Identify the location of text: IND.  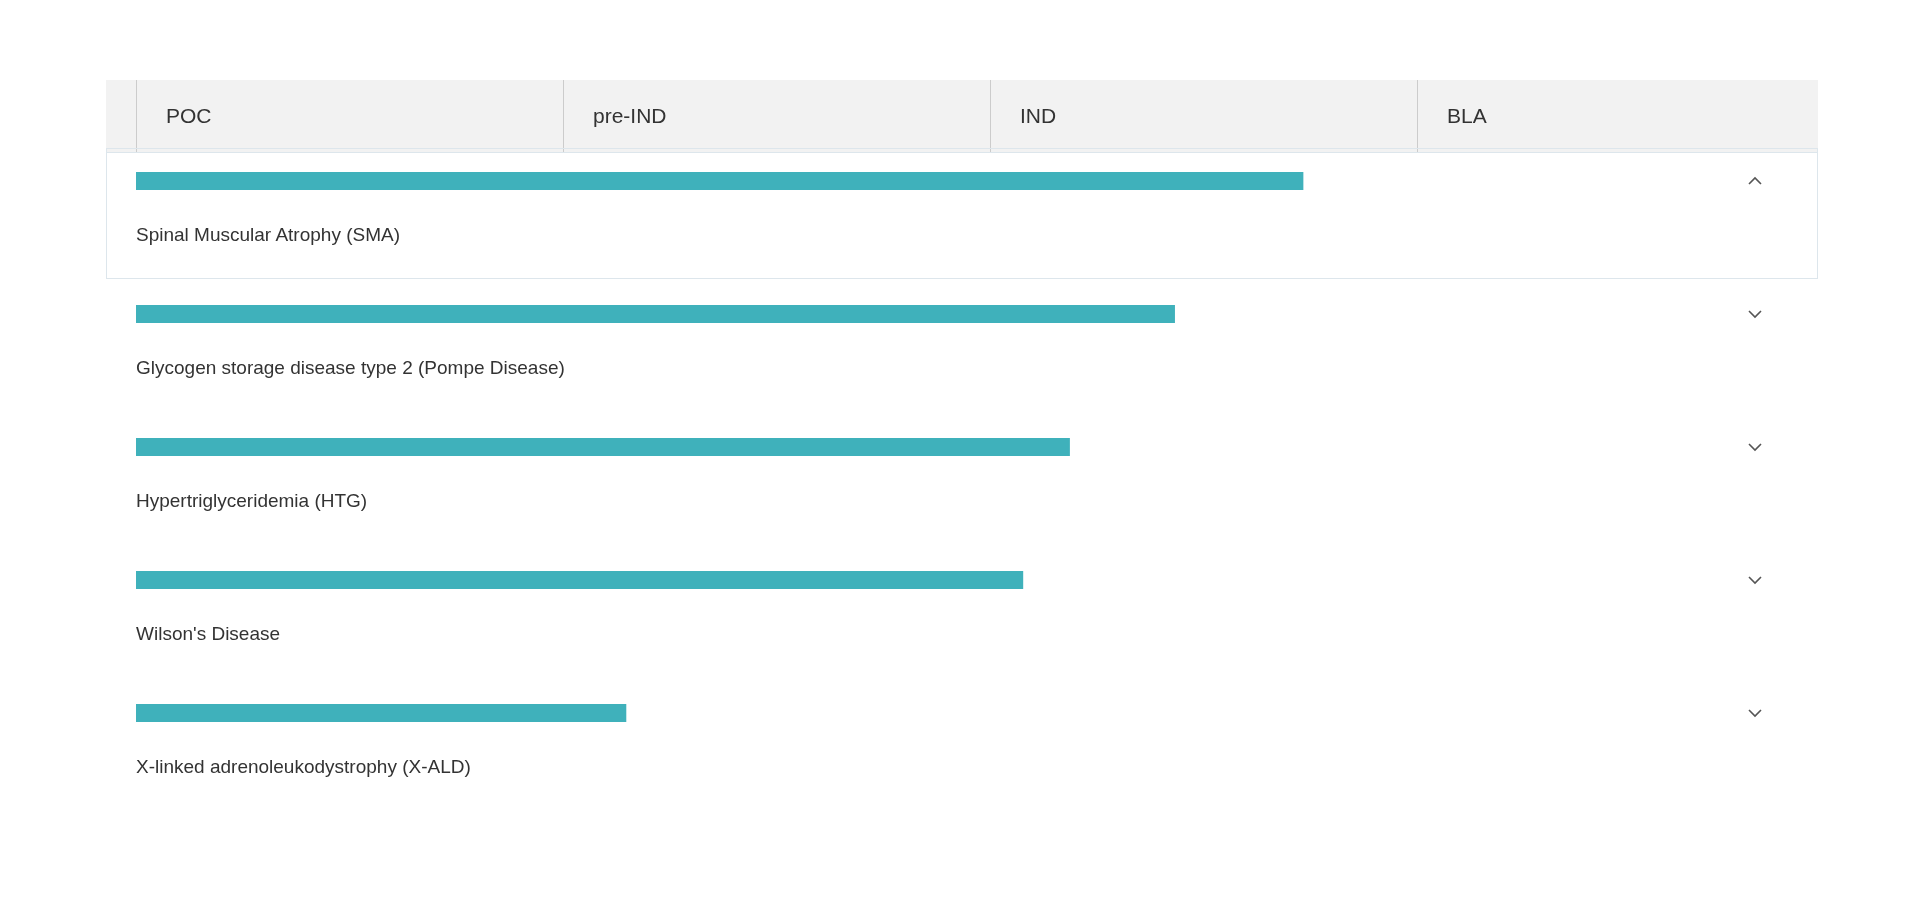
(1038, 115).